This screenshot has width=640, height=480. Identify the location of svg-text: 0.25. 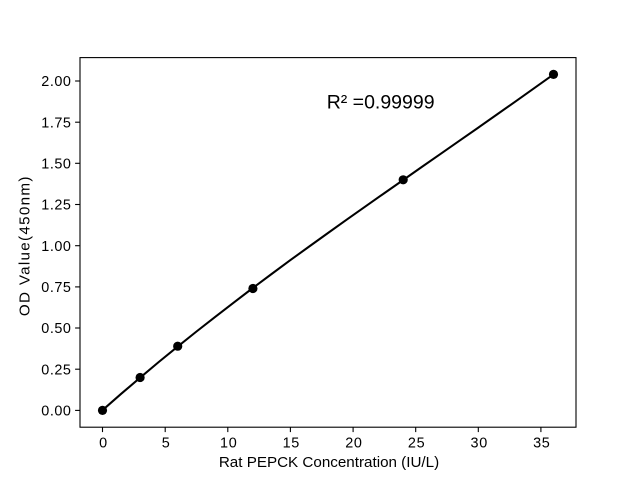
(56, 370).